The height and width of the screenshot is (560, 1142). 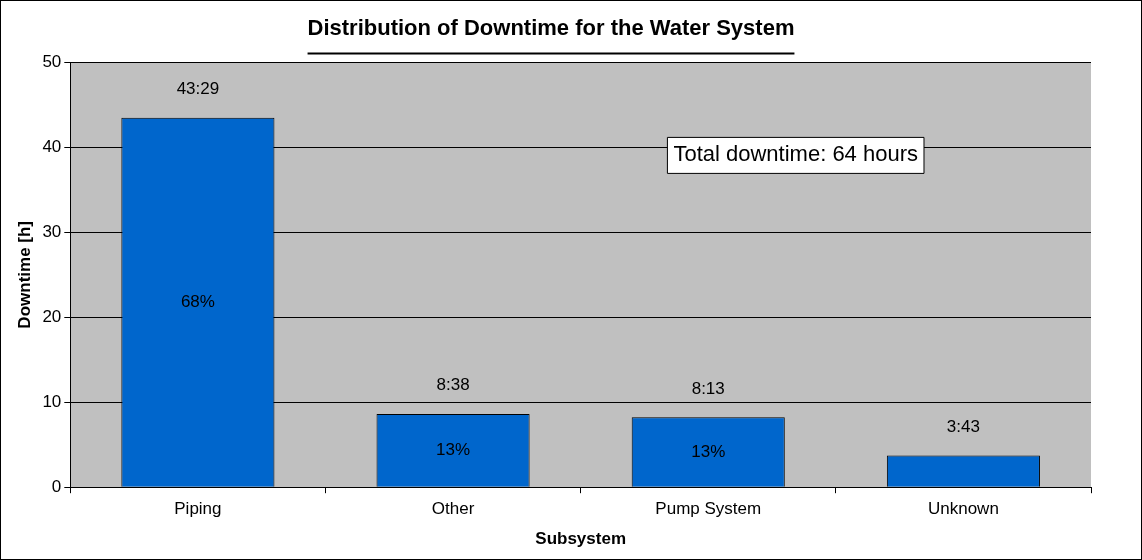 I want to click on data-label: 43:29, so click(x=198, y=88).